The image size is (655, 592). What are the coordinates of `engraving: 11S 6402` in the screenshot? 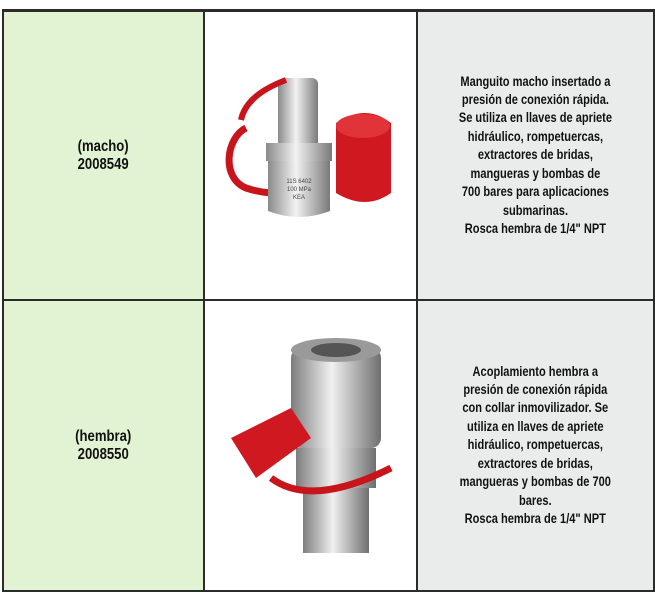 It's located at (299, 182).